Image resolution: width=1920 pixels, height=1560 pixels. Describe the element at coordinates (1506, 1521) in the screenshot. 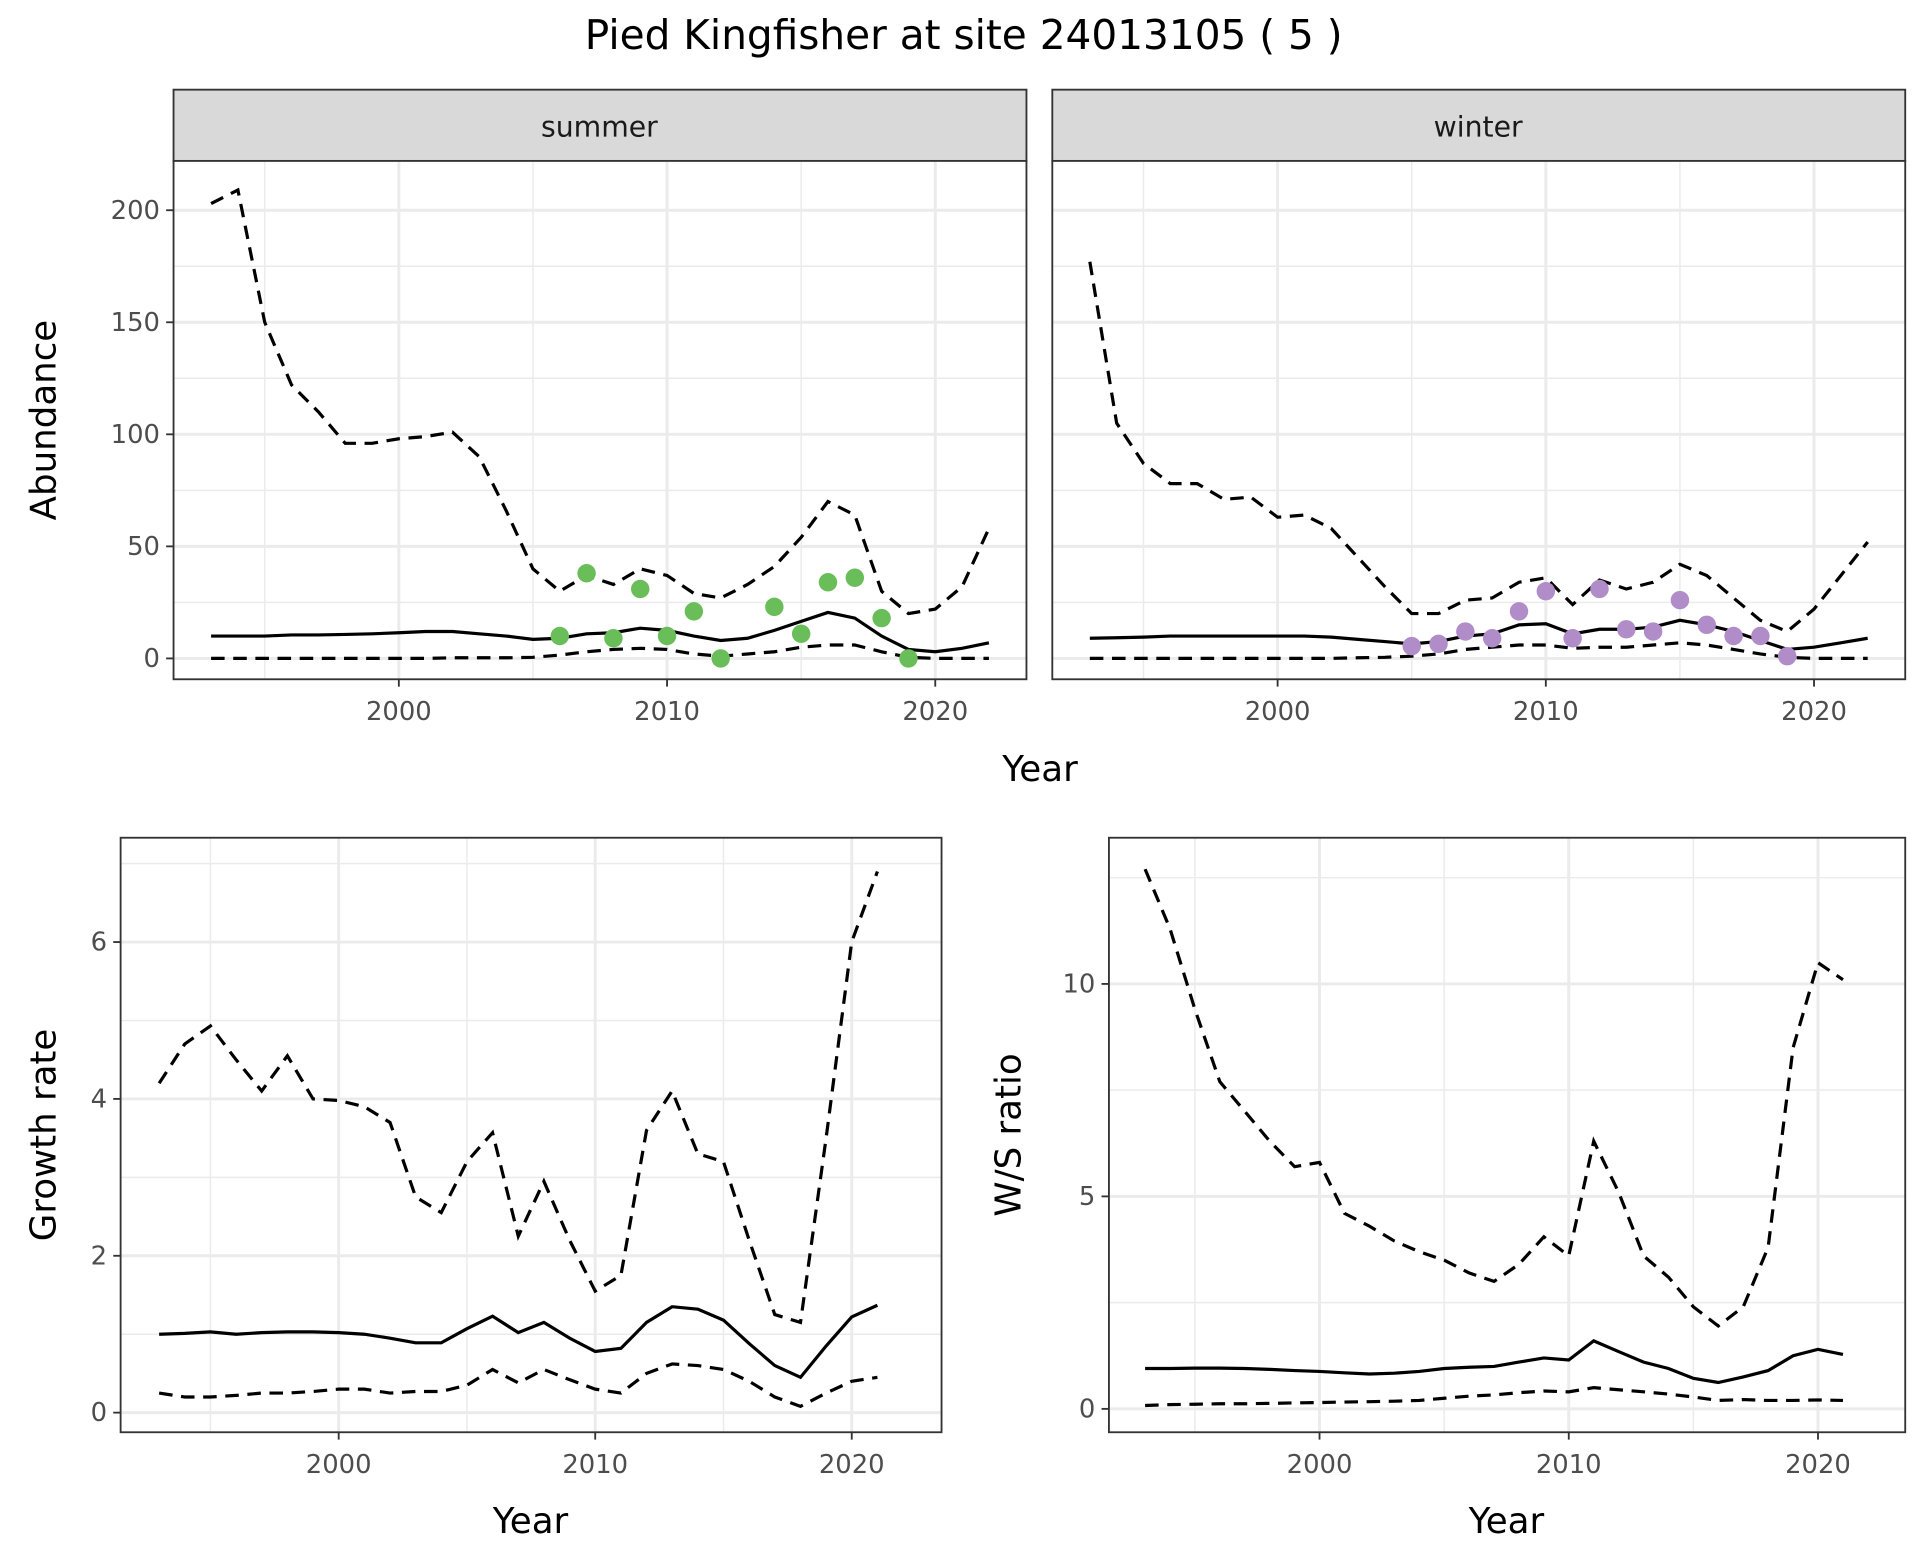

I see `ws-x-axis-label: Year` at that location.